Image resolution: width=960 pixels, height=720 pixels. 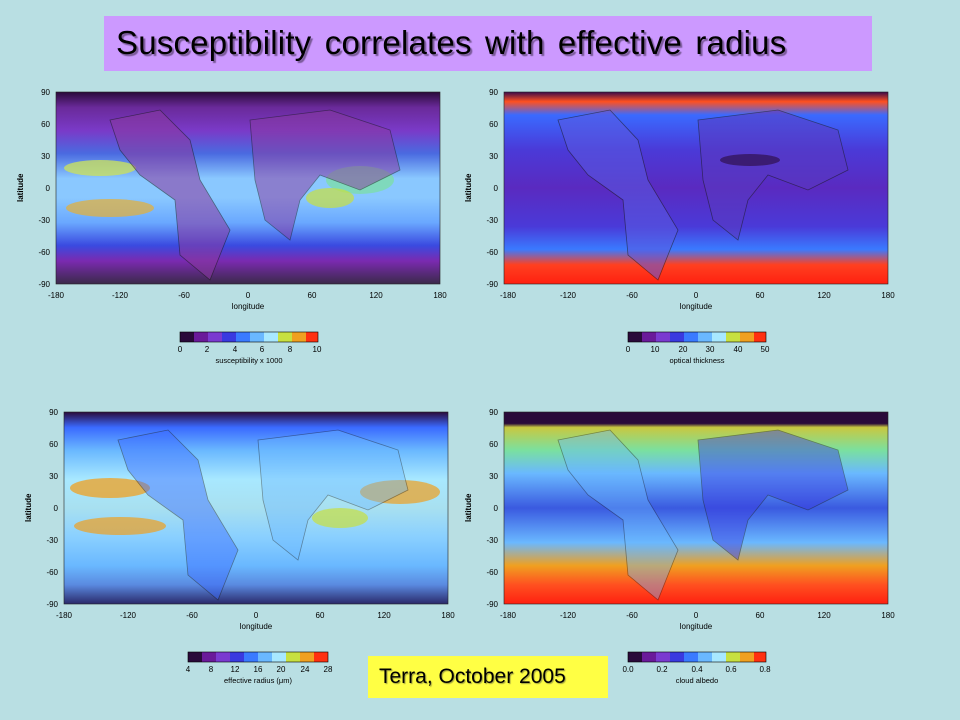 What do you see at coordinates (259, 668) in the screenshot?
I see `colorbar: 4 8 12 16 20 24 28 effective radius (μm)` at bounding box center [259, 668].